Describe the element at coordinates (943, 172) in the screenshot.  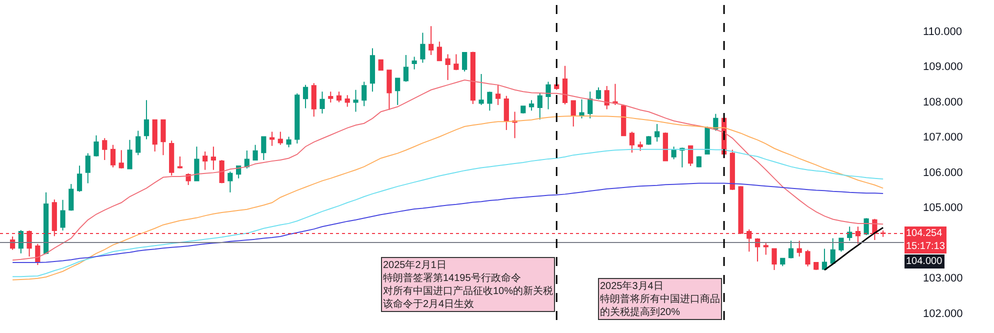
I see `y-tick-label: 106.000` at that location.